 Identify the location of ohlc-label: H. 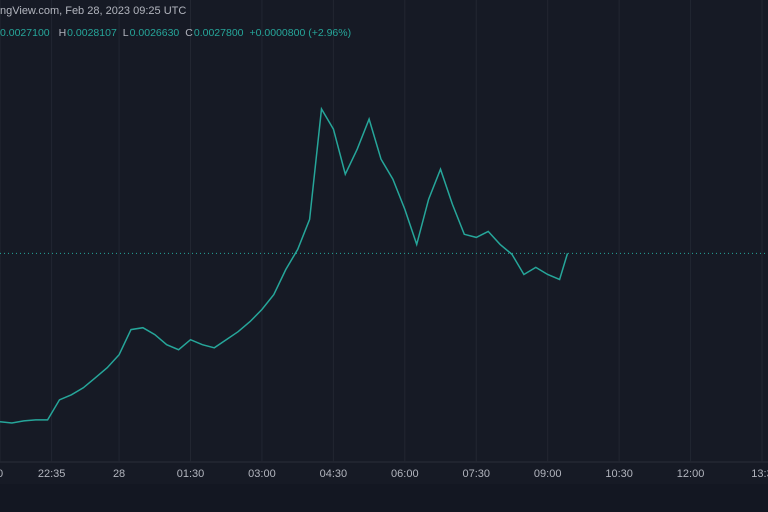
(62, 33).